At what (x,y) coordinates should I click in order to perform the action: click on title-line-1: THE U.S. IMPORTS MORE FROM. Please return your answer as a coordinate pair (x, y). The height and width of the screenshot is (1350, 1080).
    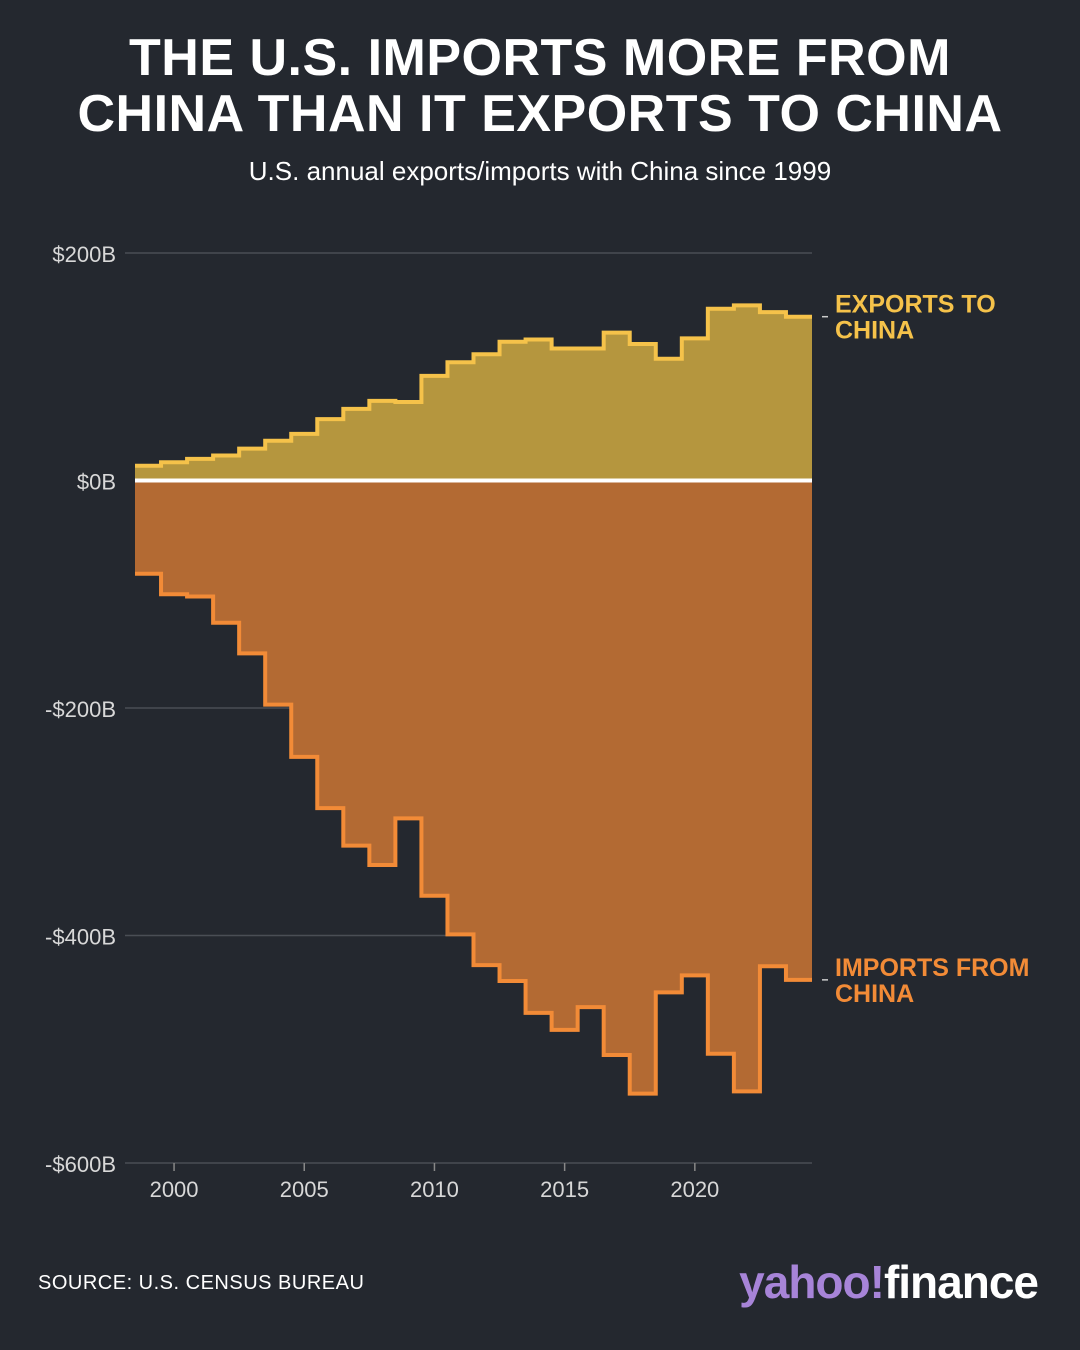
    Looking at the image, I should click on (540, 58).